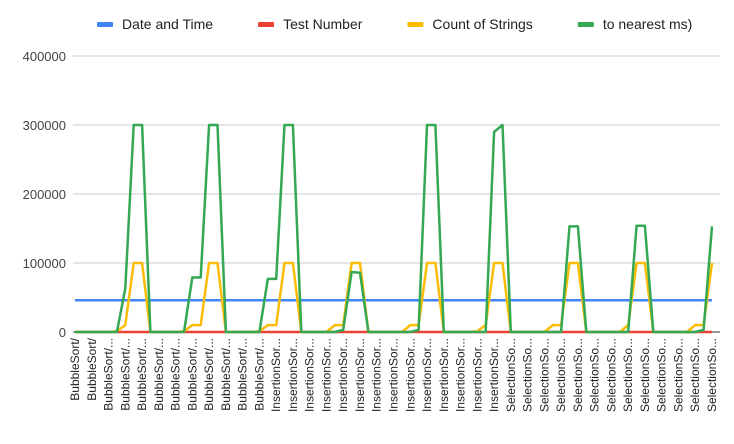 The width and height of the screenshot is (734, 444). What do you see at coordinates (44, 56) in the screenshot?
I see `y-tick-label: 400000` at bounding box center [44, 56].